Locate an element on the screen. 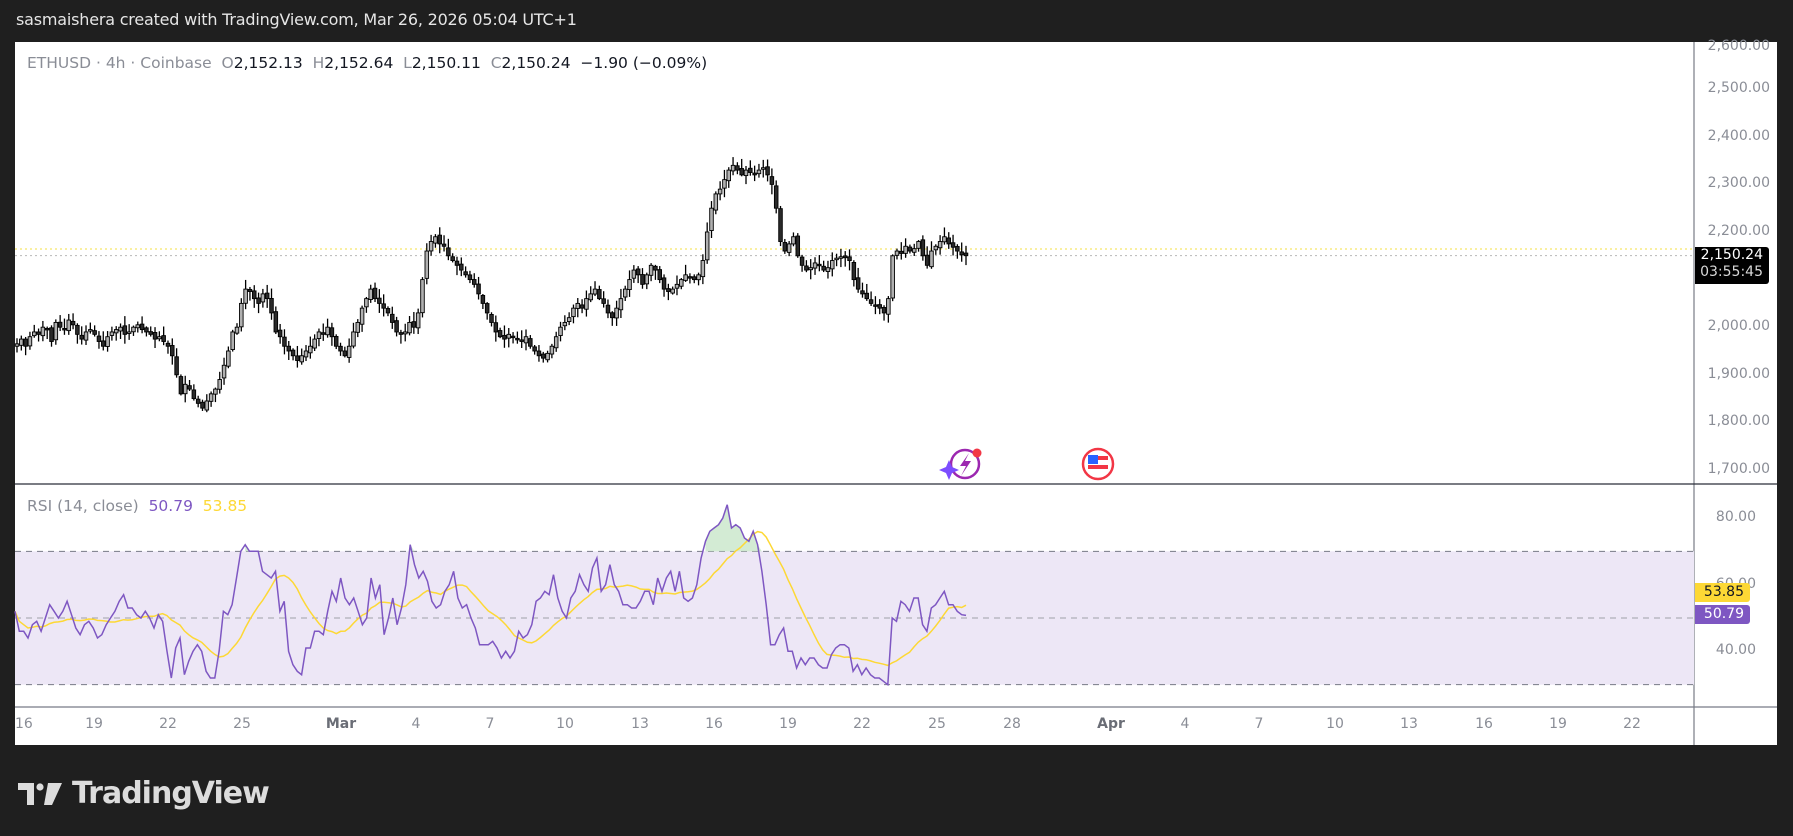  change-value: −1.90 (−0.09%) is located at coordinates (644, 63).